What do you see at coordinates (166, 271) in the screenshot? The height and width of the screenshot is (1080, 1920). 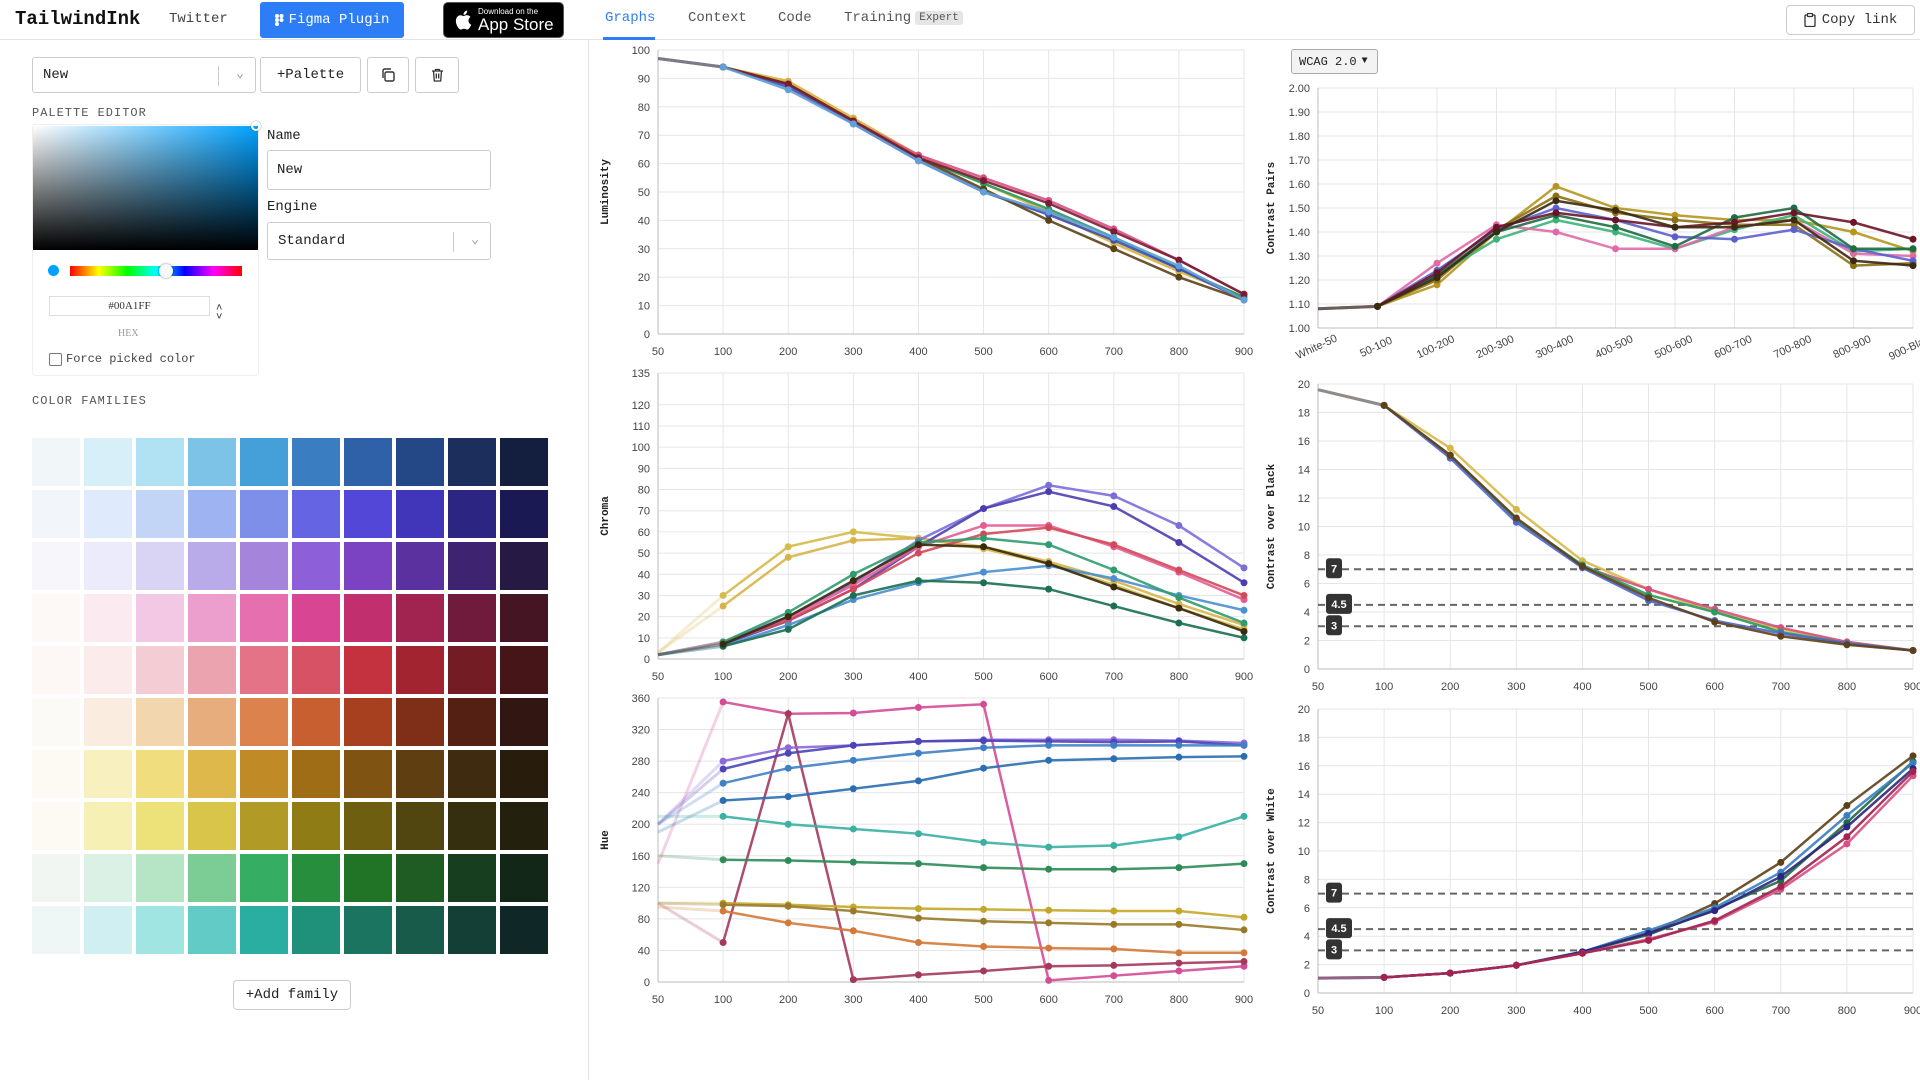 I see `hue-slider-handle` at bounding box center [166, 271].